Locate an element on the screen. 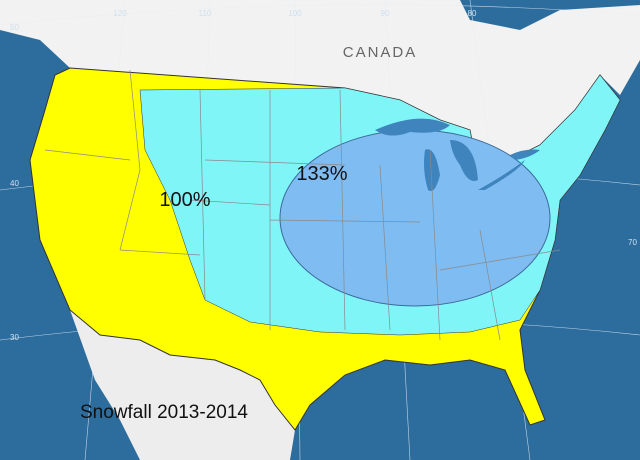 Image resolution: width=640 pixels, height=460 pixels. region-label: 100% is located at coordinates (184, 200).